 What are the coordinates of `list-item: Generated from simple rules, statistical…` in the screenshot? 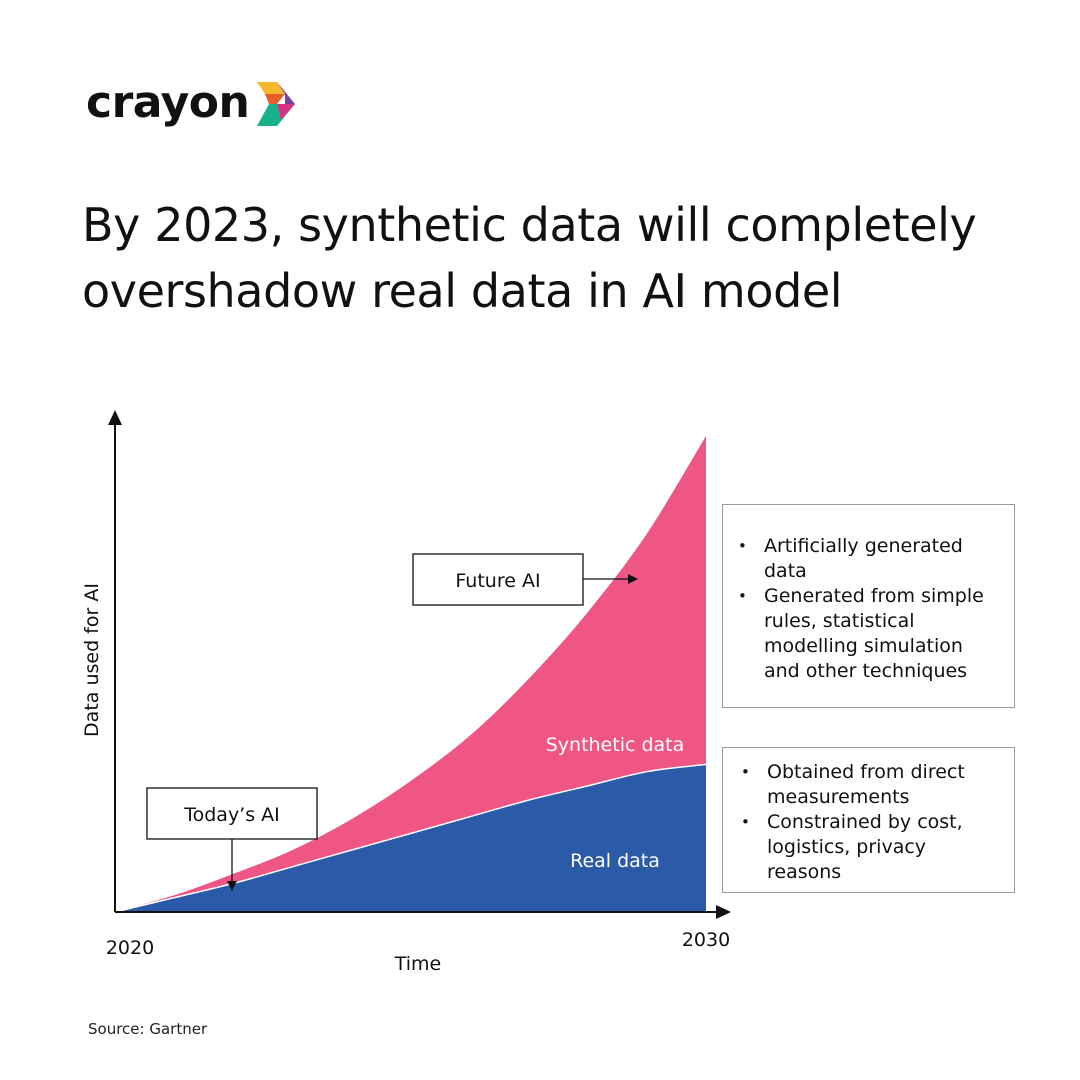 It's located at (865, 634).